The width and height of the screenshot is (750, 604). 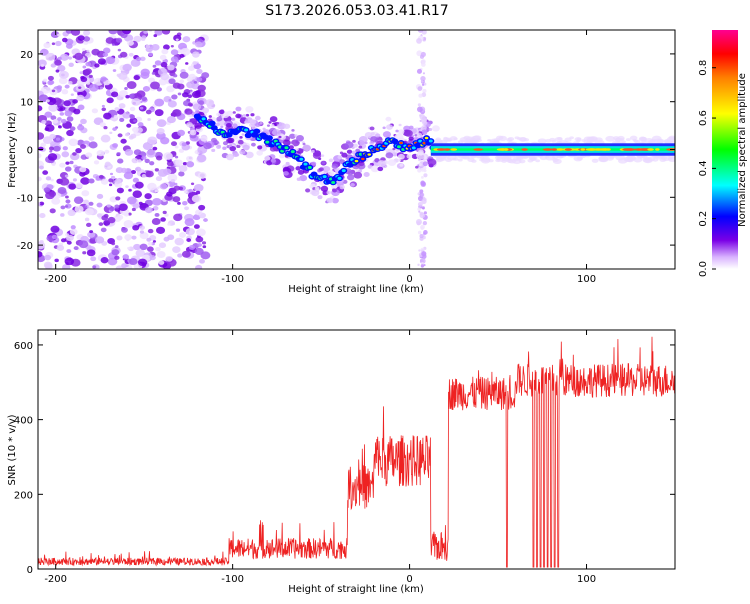 I want to click on y-tick-label: 0, so click(x=30, y=151).